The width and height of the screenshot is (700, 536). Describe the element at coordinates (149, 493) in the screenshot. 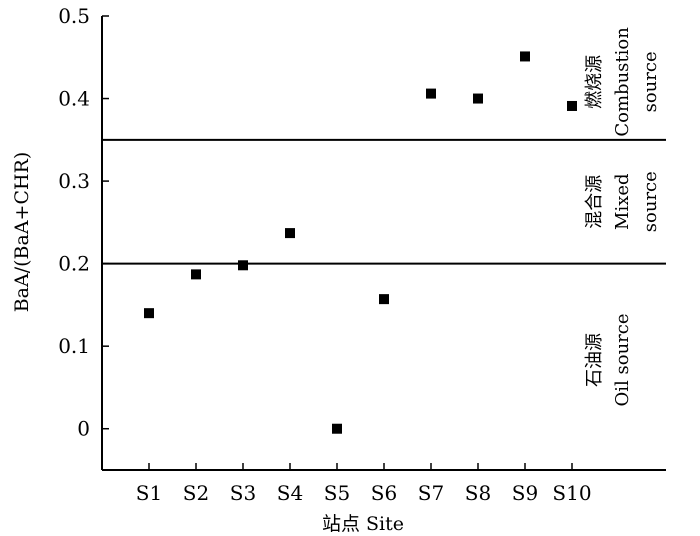

I see `x-tick-label: S1` at that location.